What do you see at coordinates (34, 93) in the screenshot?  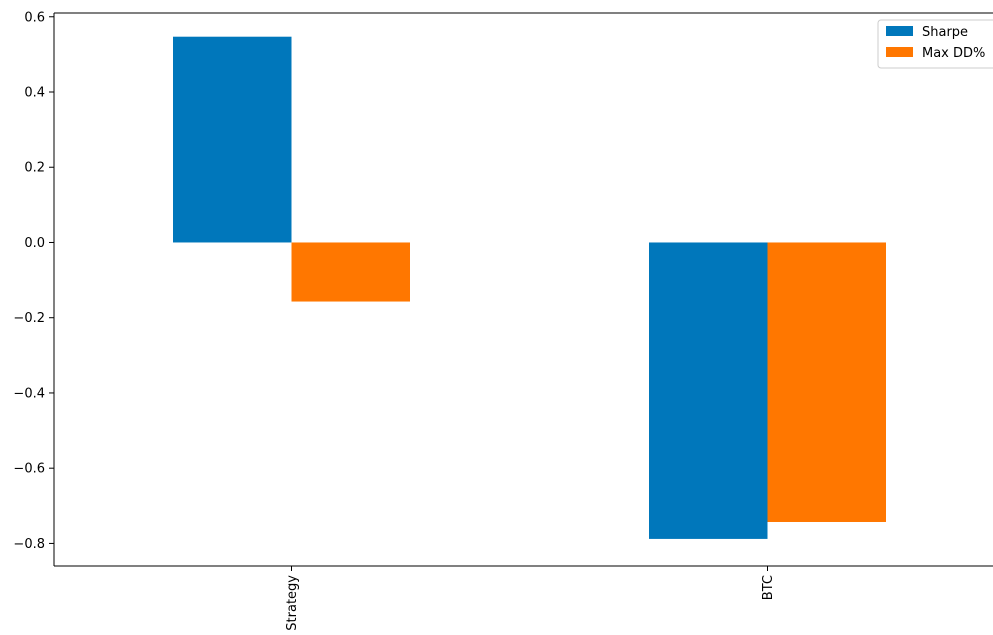 I see `y-tick-label: 0.4` at bounding box center [34, 93].